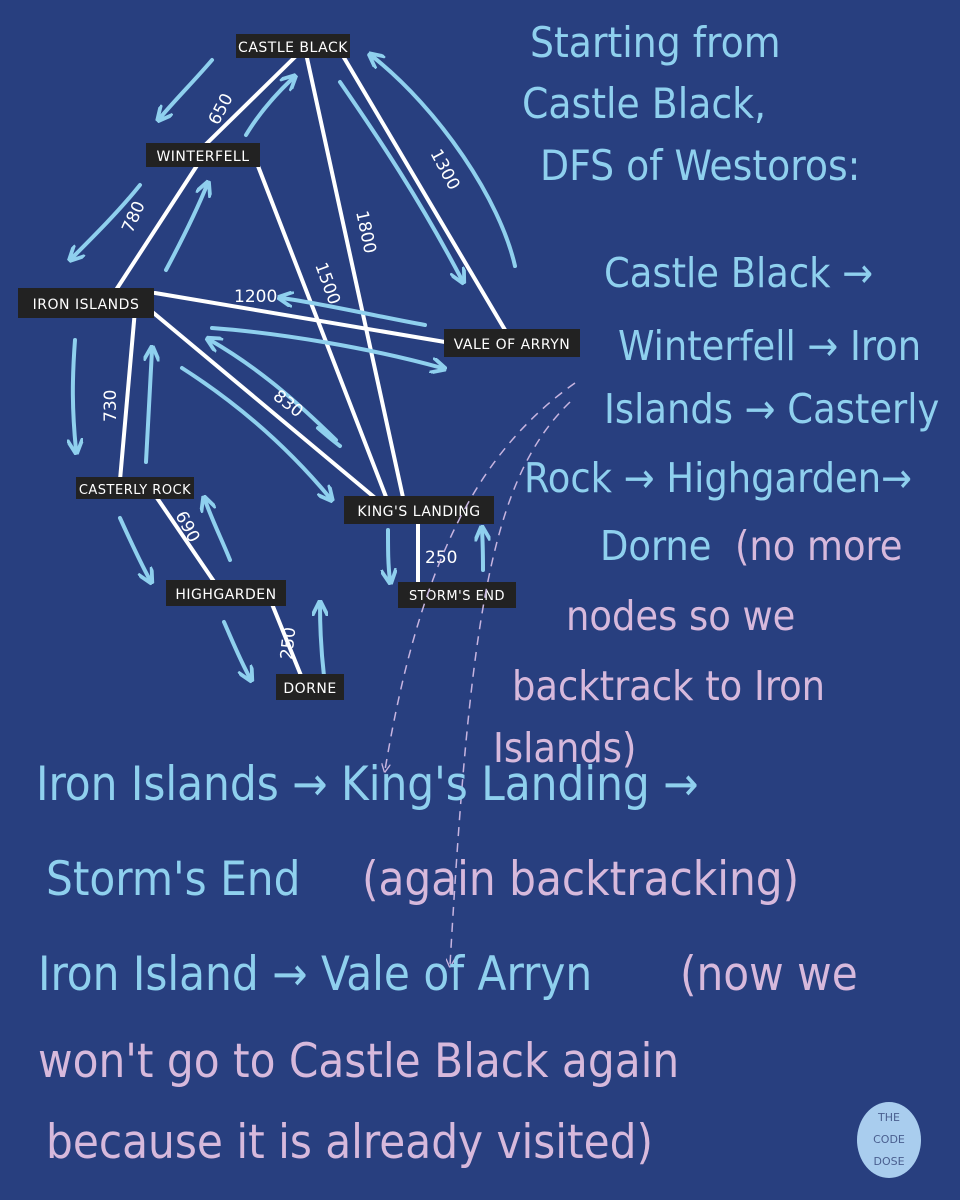  Describe the element at coordinates (173, 879) in the screenshot. I see `path-line: Storm's End` at that location.